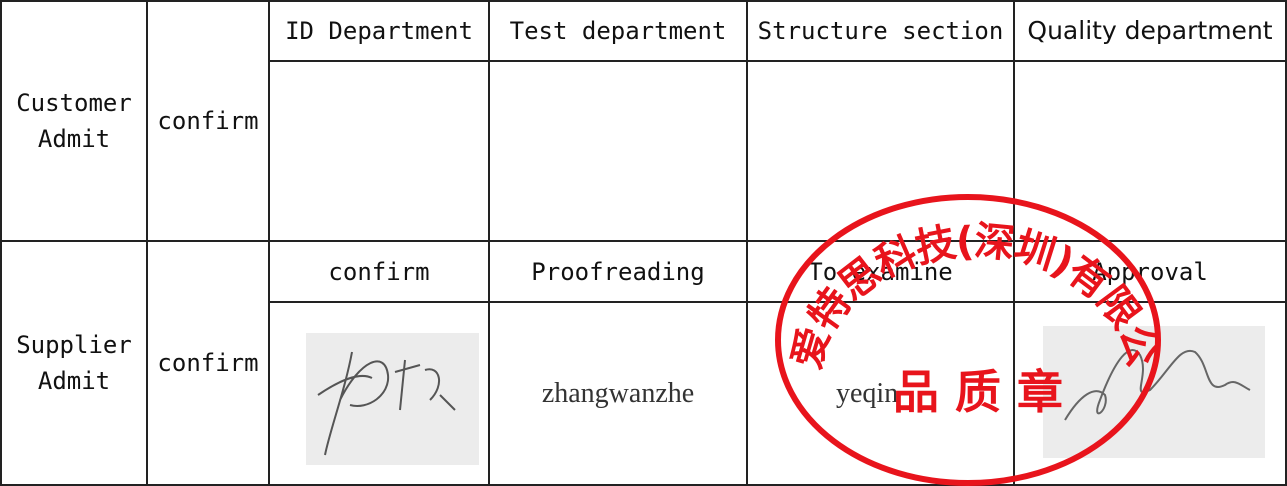 The width and height of the screenshot is (1287, 486). What do you see at coordinates (1151, 272) in the screenshot?
I see `header: Approval` at bounding box center [1151, 272].